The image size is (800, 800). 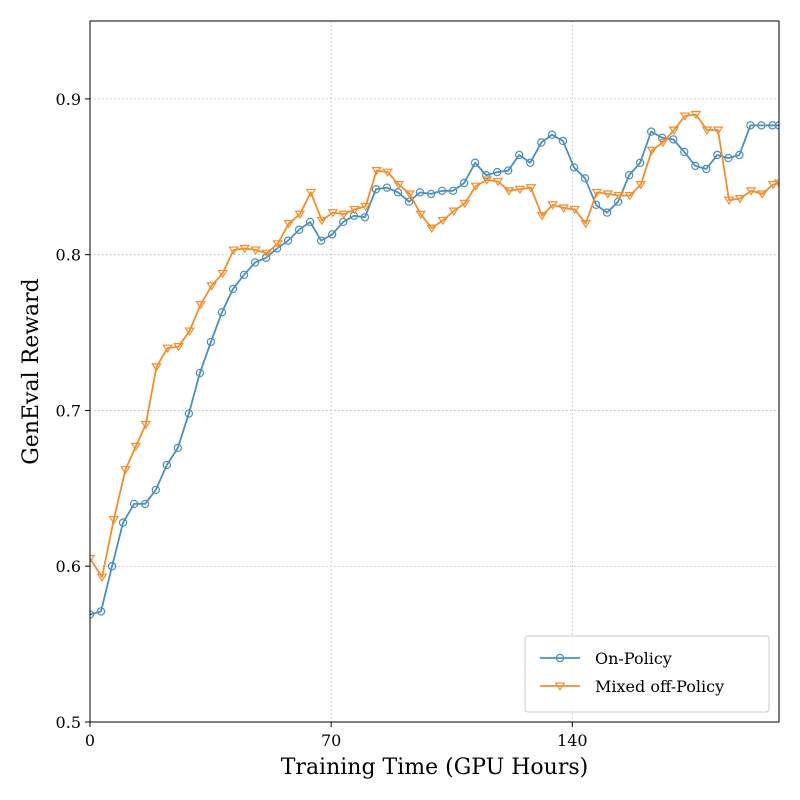 I want to click on legend-item-mixed-off-policy: Mixed off-Policy, so click(x=632, y=686).